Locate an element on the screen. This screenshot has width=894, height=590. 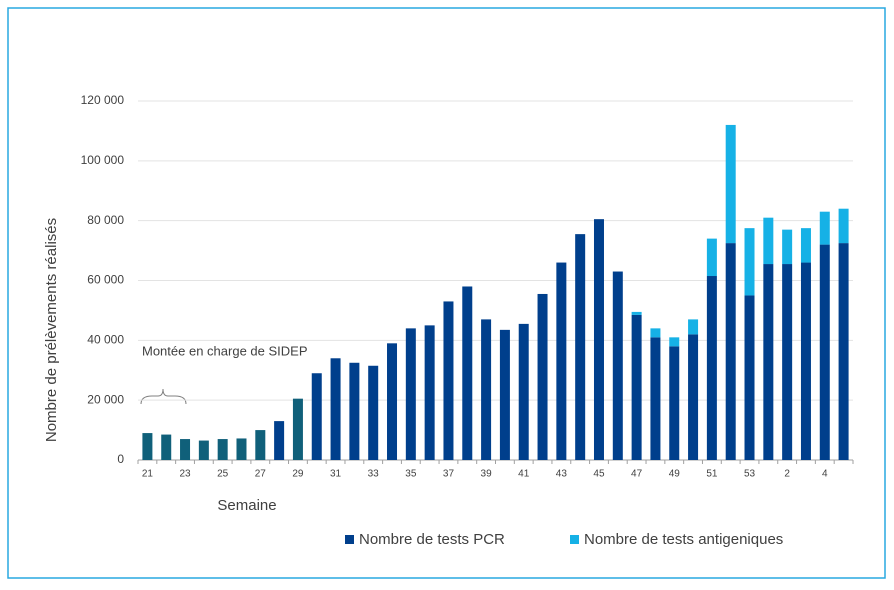
x-tick-label: 31 is located at coordinates (336, 474).